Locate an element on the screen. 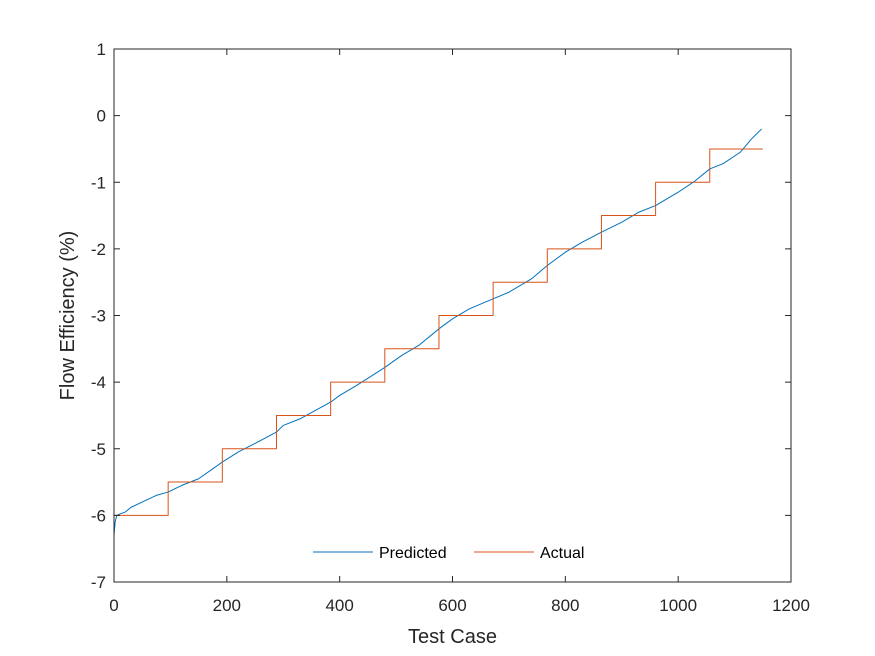  y-tick-label: -7 is located at coordinates (98, 582).